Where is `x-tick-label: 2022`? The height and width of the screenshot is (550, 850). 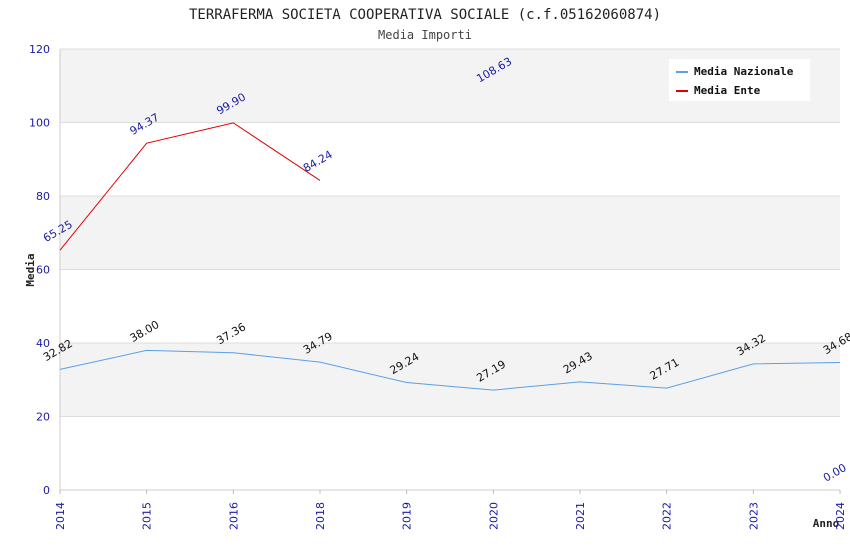
x-tick-label: 2022 is located at coordinates (667, 516).